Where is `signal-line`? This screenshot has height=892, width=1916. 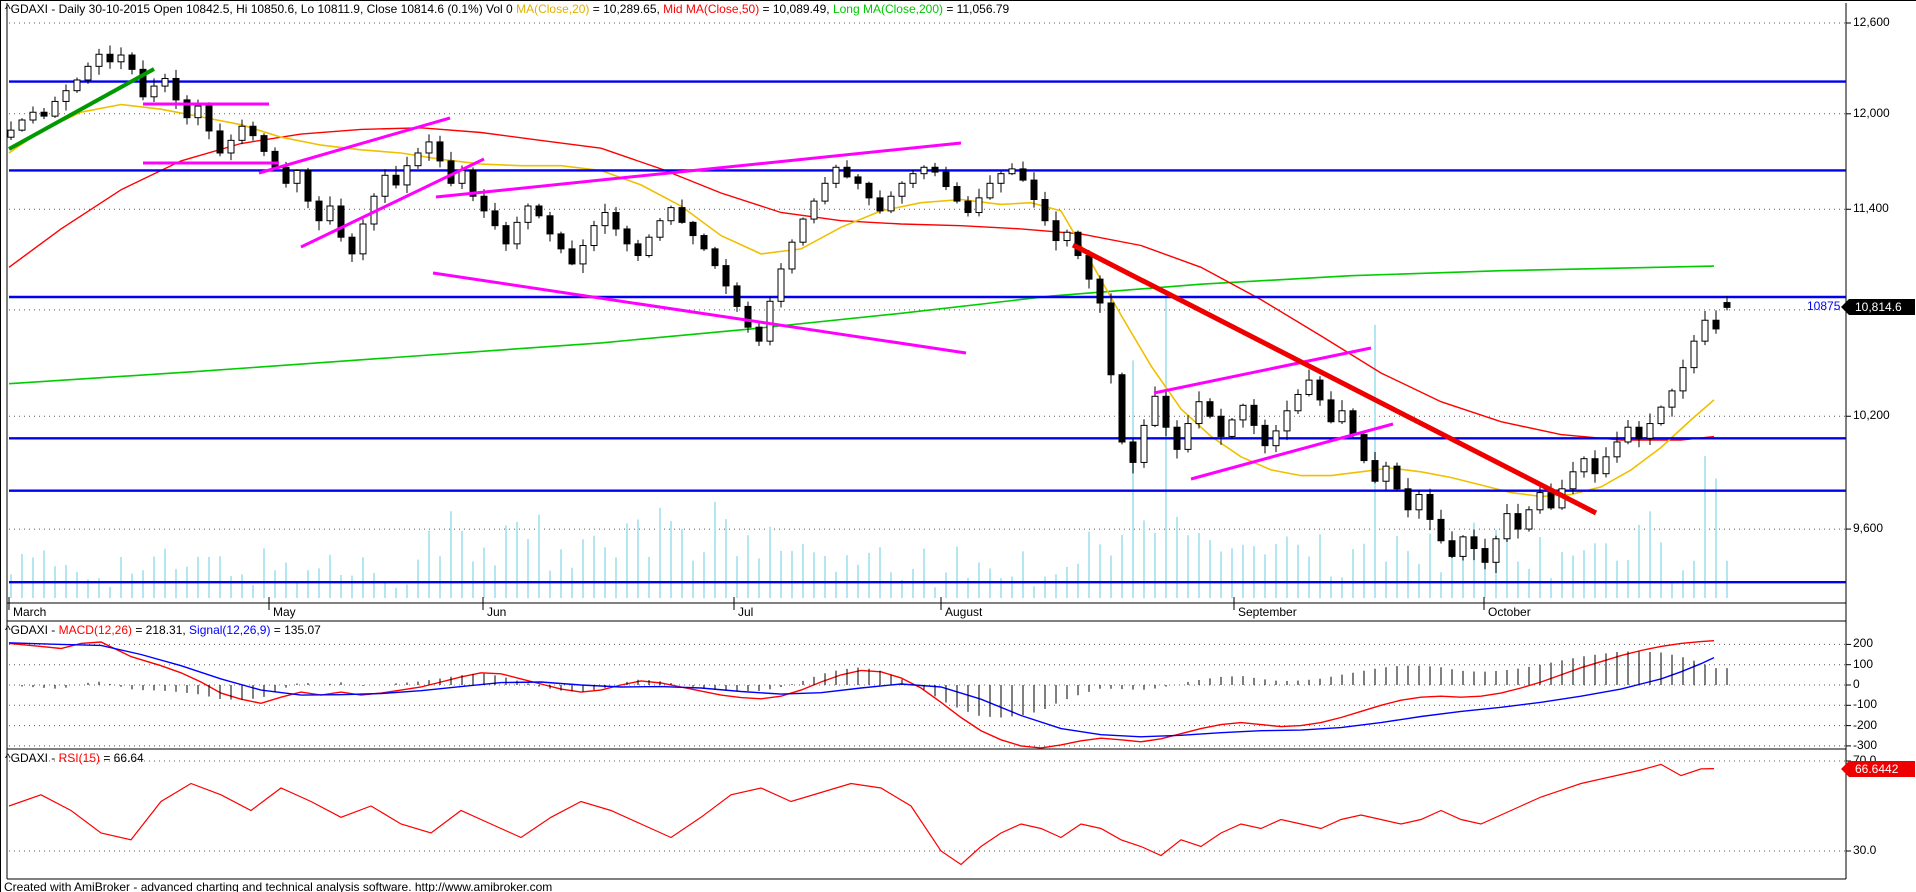
signal-line is located at coordinates (861, 690).